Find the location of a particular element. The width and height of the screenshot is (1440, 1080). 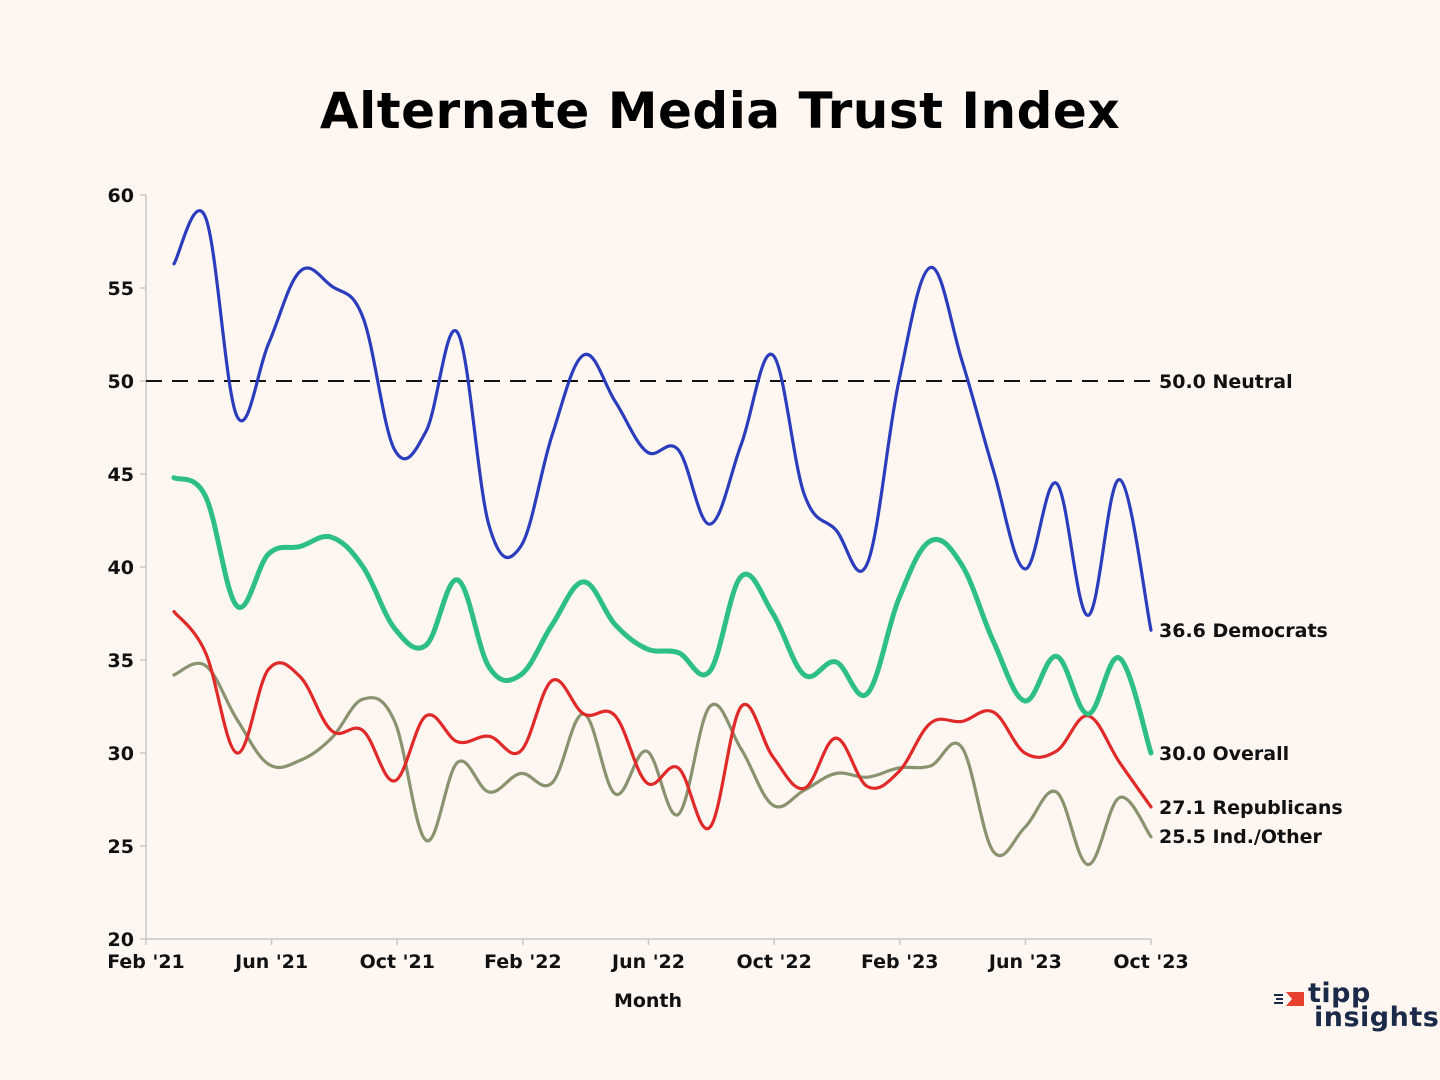

x-tick-label: Jun '21 is located at coordinates (270, 962).